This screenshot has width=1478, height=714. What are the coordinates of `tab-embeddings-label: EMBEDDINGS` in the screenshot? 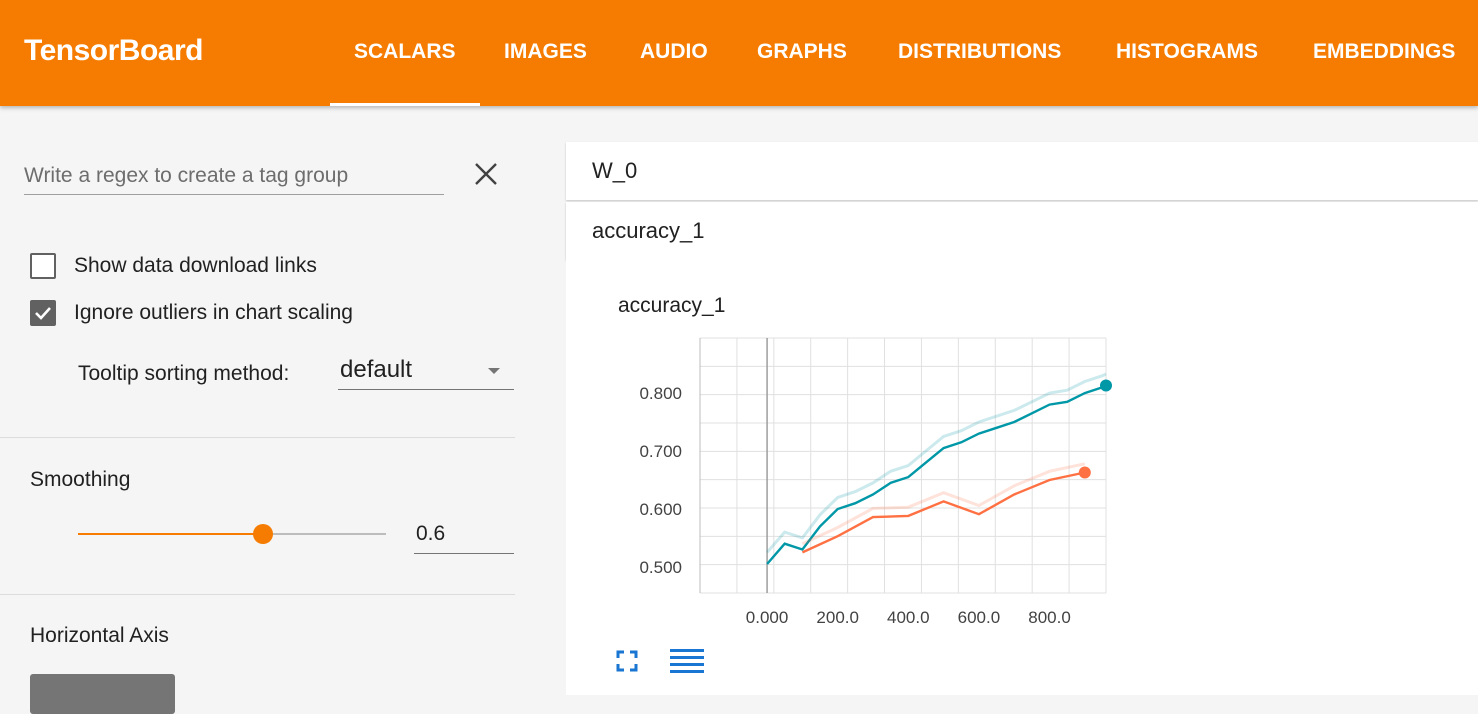 It's located at (1384, 51).